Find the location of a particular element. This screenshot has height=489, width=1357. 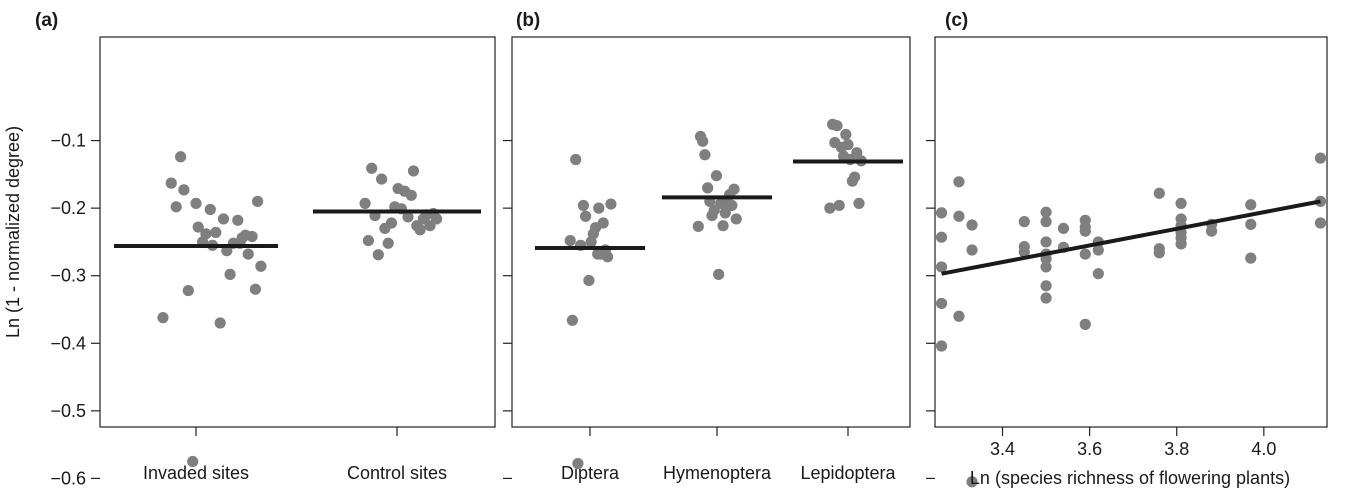

panel-c-fit-line is located at coordinates (1131, 237).